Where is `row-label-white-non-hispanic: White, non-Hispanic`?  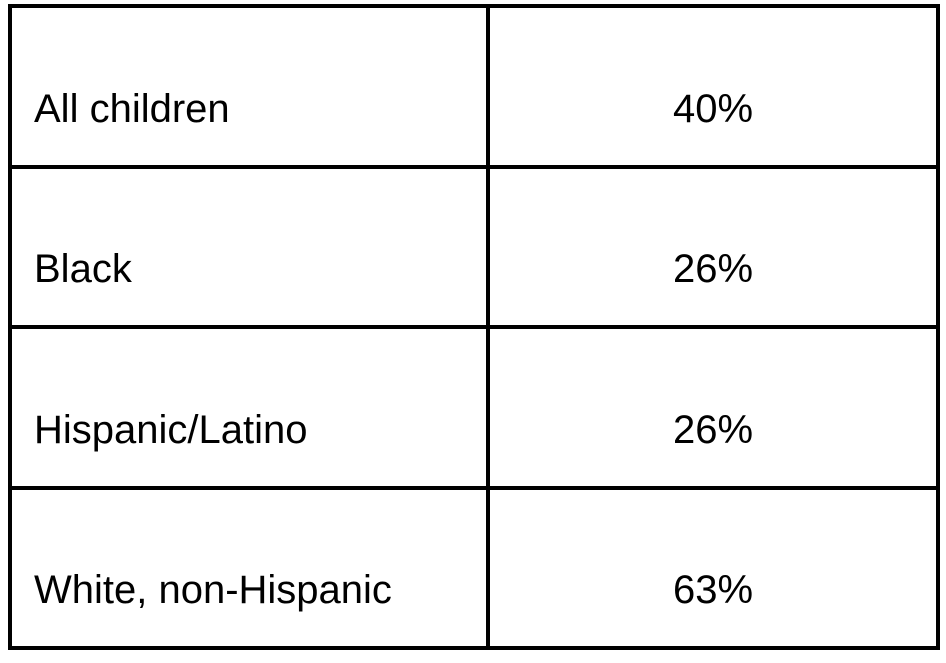 row-label-white-non-hispanic: White, non-Hispanic is located at coordinates (249, 567).